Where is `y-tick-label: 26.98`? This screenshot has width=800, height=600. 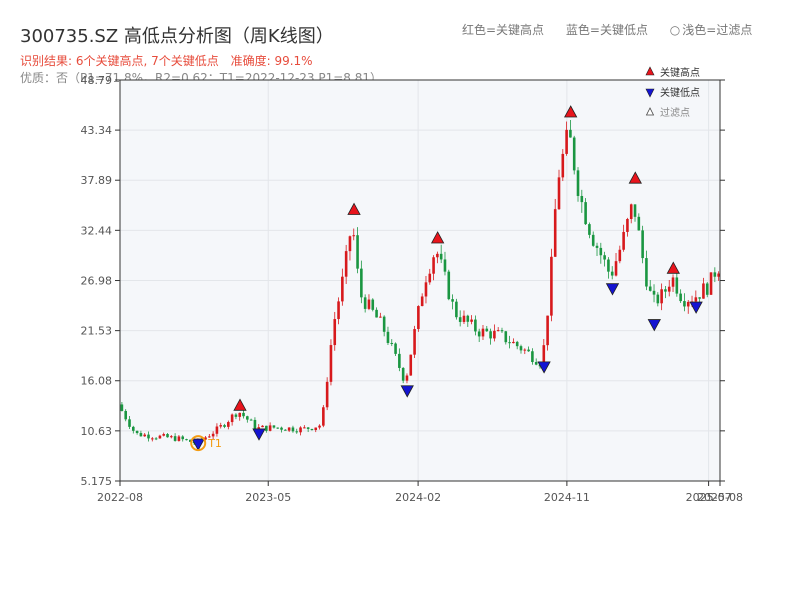 y-tick-label: 26.98 is located at coordinates (97, 281).